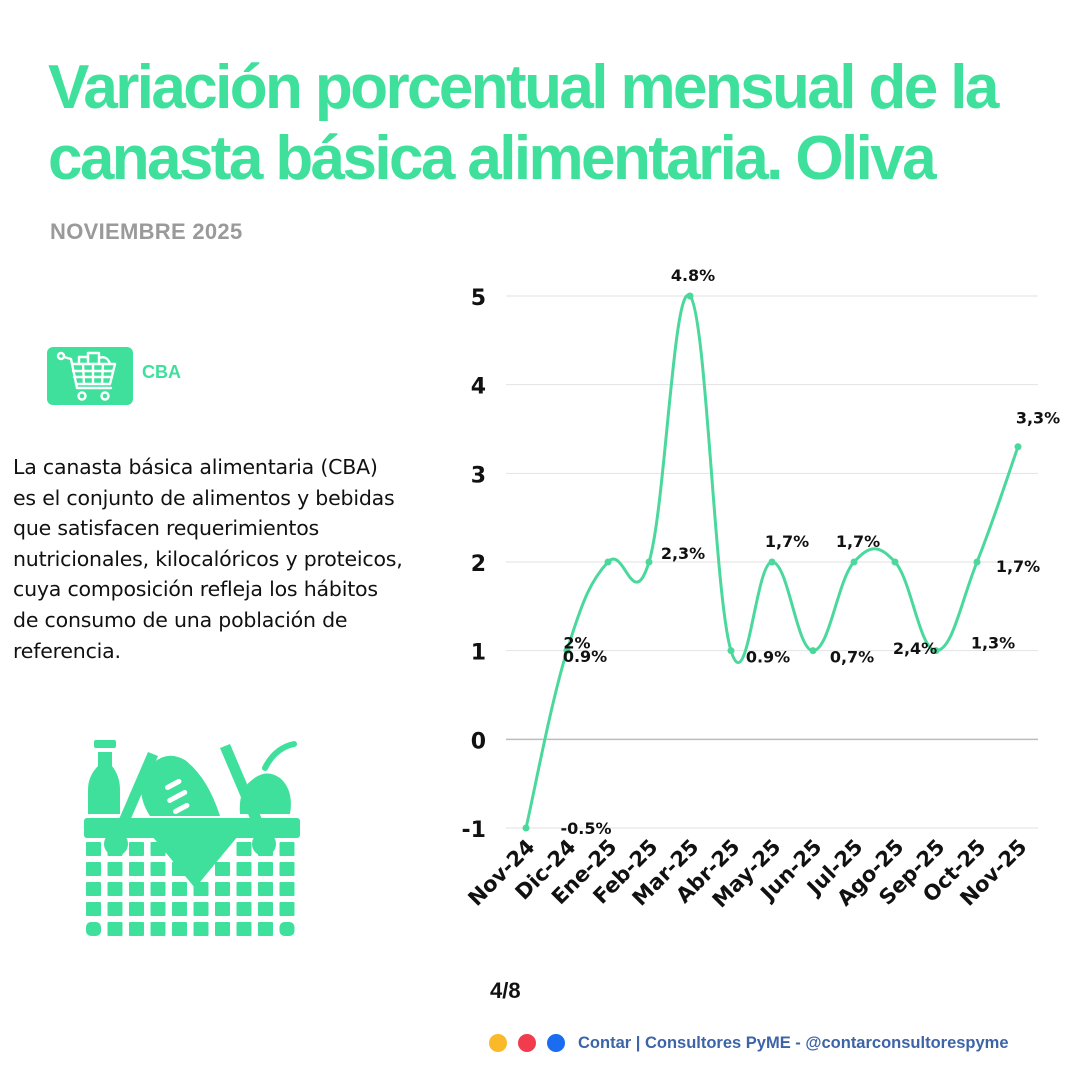  What do you see at coordinates (478, 564) in the screenshot?
I see `y-tick-label: 2` at bounding box center [478, 564].